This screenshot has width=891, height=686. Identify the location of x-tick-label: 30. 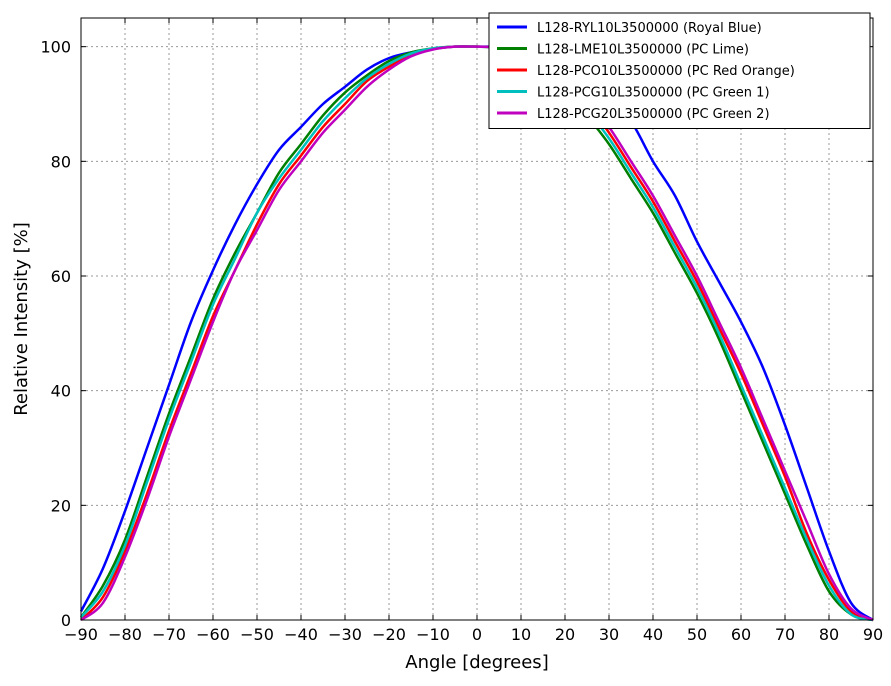
(609, 634).